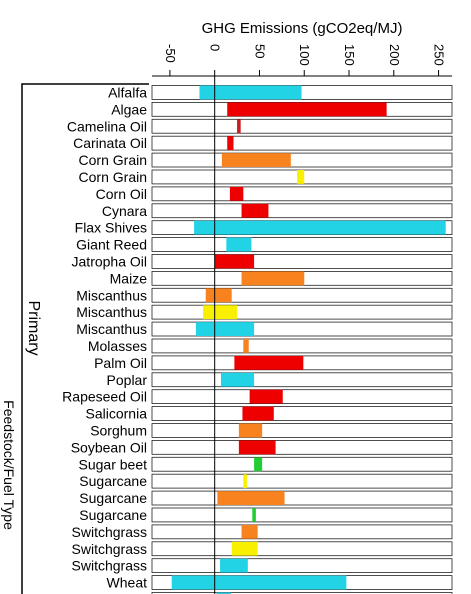 The width and height of the screenshot is (471, 594). I want to click on chart-row: Sugar beet, so click(266, 464).